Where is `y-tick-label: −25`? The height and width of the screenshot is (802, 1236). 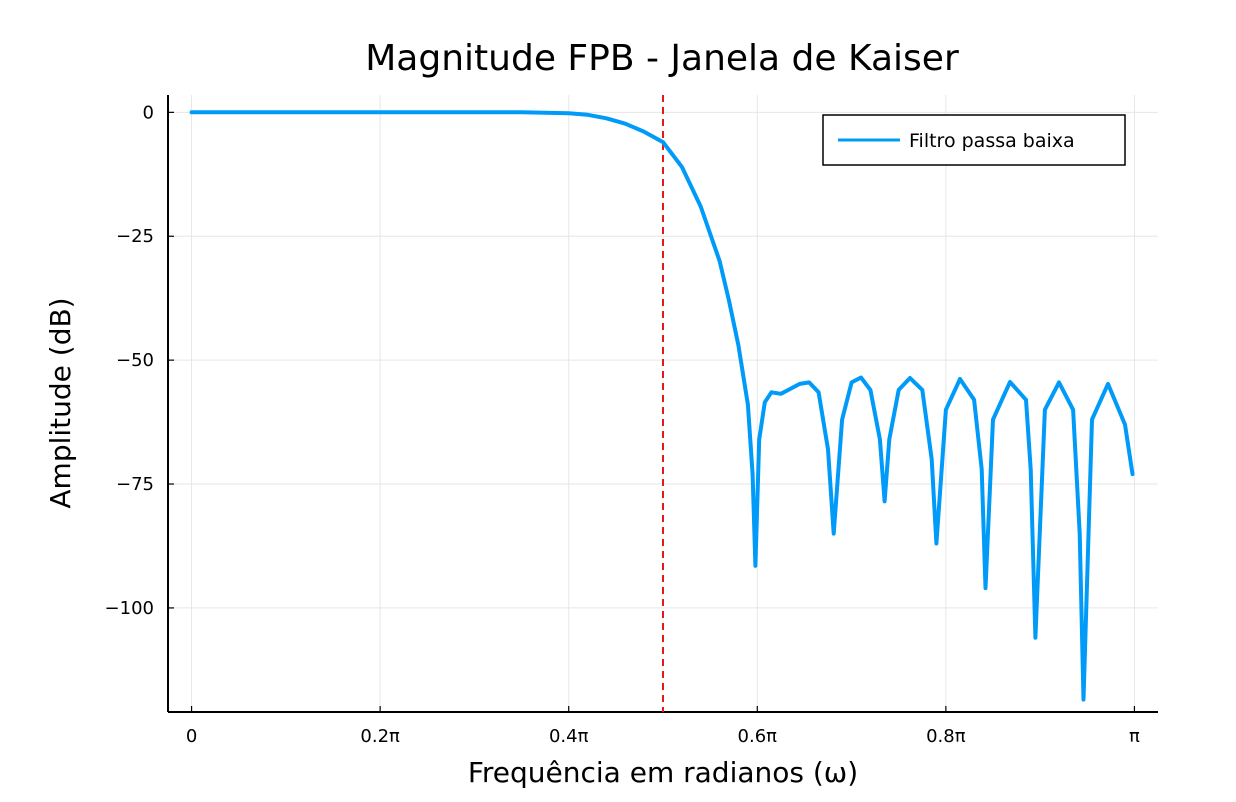 y-tick-label: −25 is located at coordinates (135, 236).